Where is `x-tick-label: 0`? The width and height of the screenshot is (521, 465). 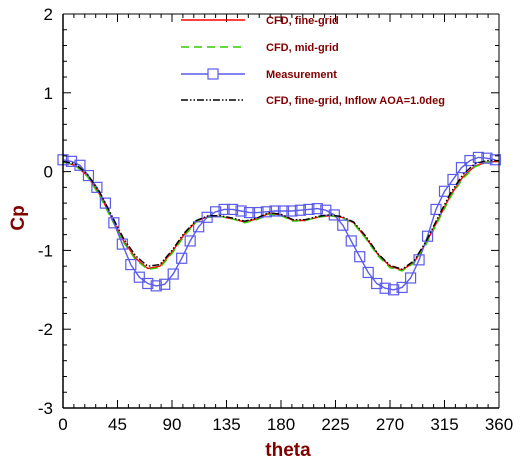
x-tick-label: 0 is located at coordinates (62, 424).